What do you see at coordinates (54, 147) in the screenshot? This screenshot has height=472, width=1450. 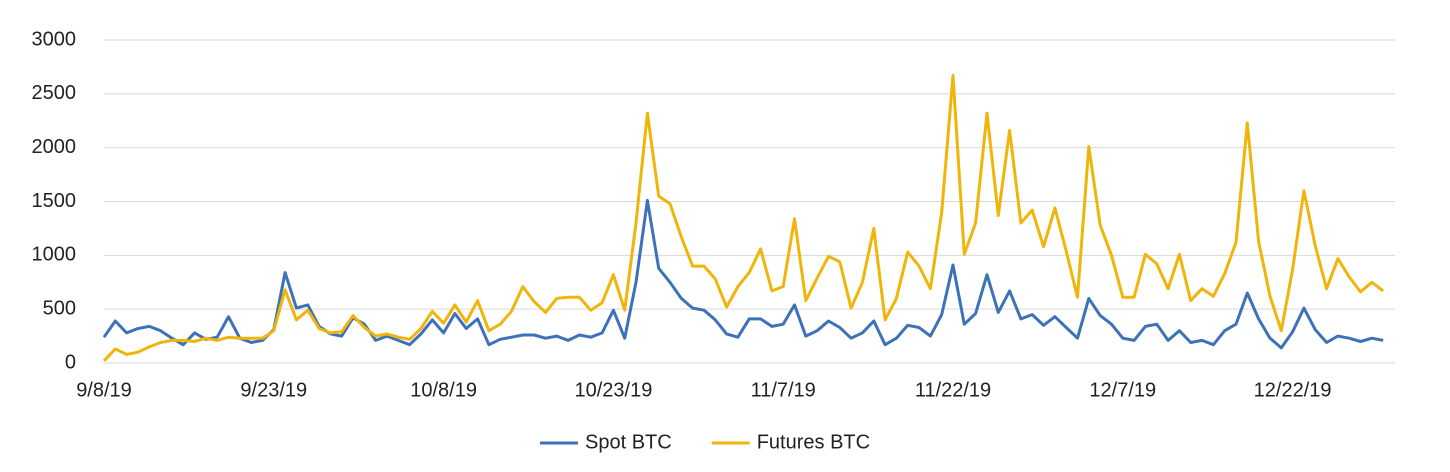 I see `y-tick-label: 2000` at bounding box center [54, 147].